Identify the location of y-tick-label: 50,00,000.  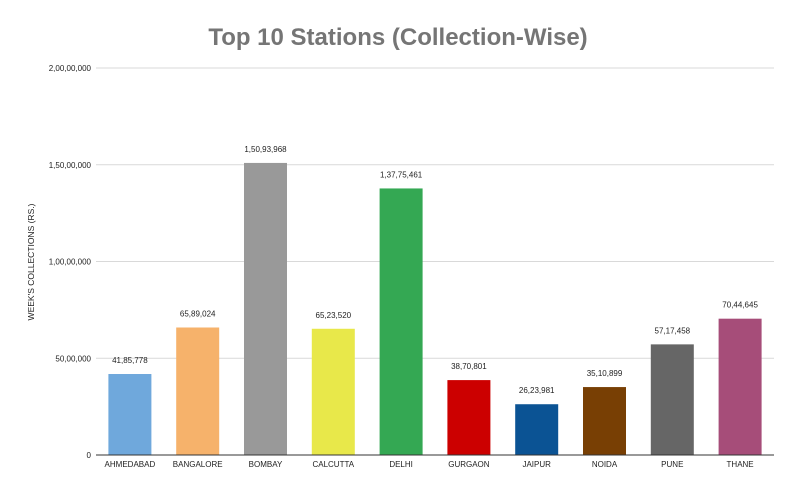
(73, 358).